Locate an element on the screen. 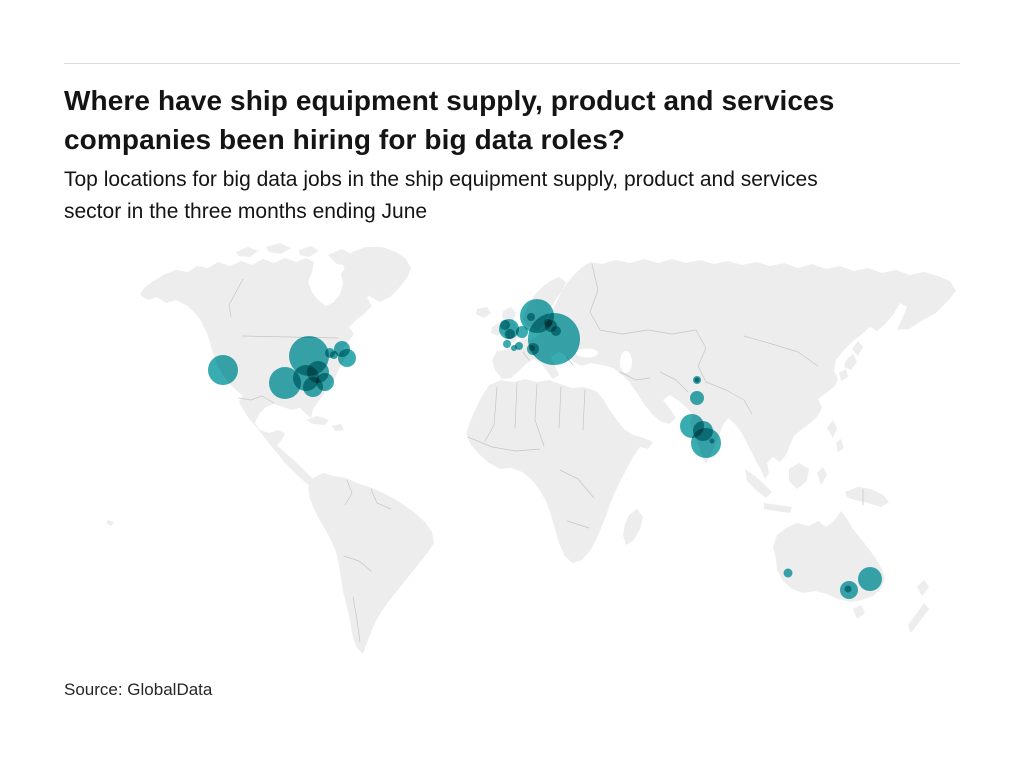 This screenshot has width=1024, height=768. landmass-north-america is located at coordinates (260, 372).